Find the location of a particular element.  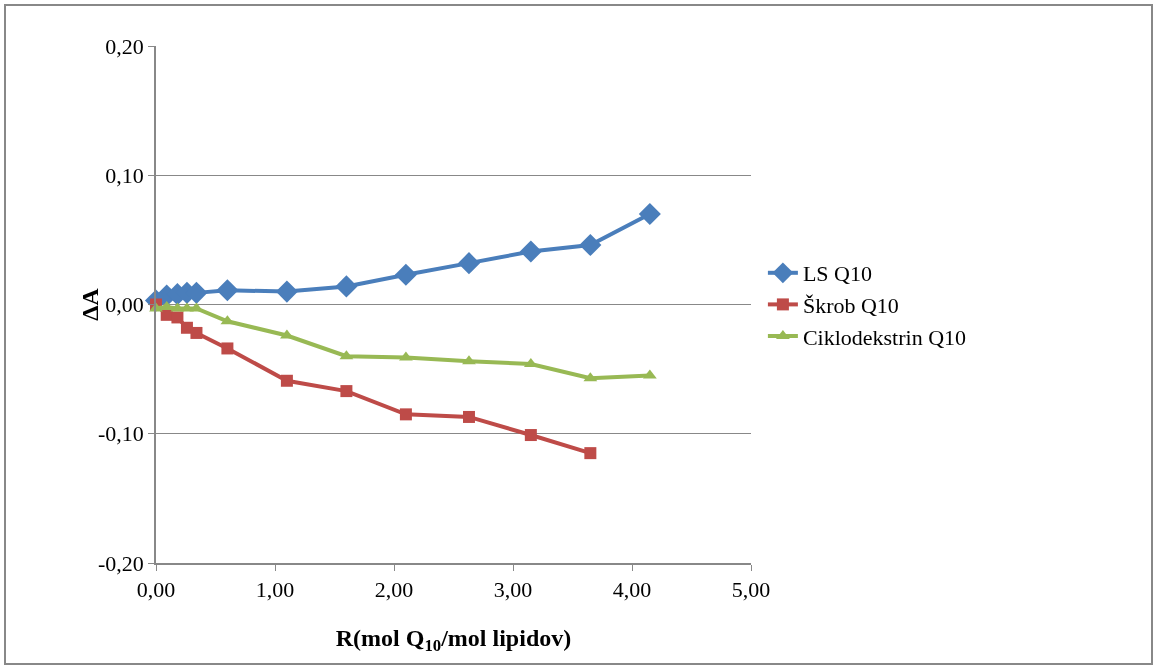

x-tick-label: 0,00 is located at coordinates (156, 590).